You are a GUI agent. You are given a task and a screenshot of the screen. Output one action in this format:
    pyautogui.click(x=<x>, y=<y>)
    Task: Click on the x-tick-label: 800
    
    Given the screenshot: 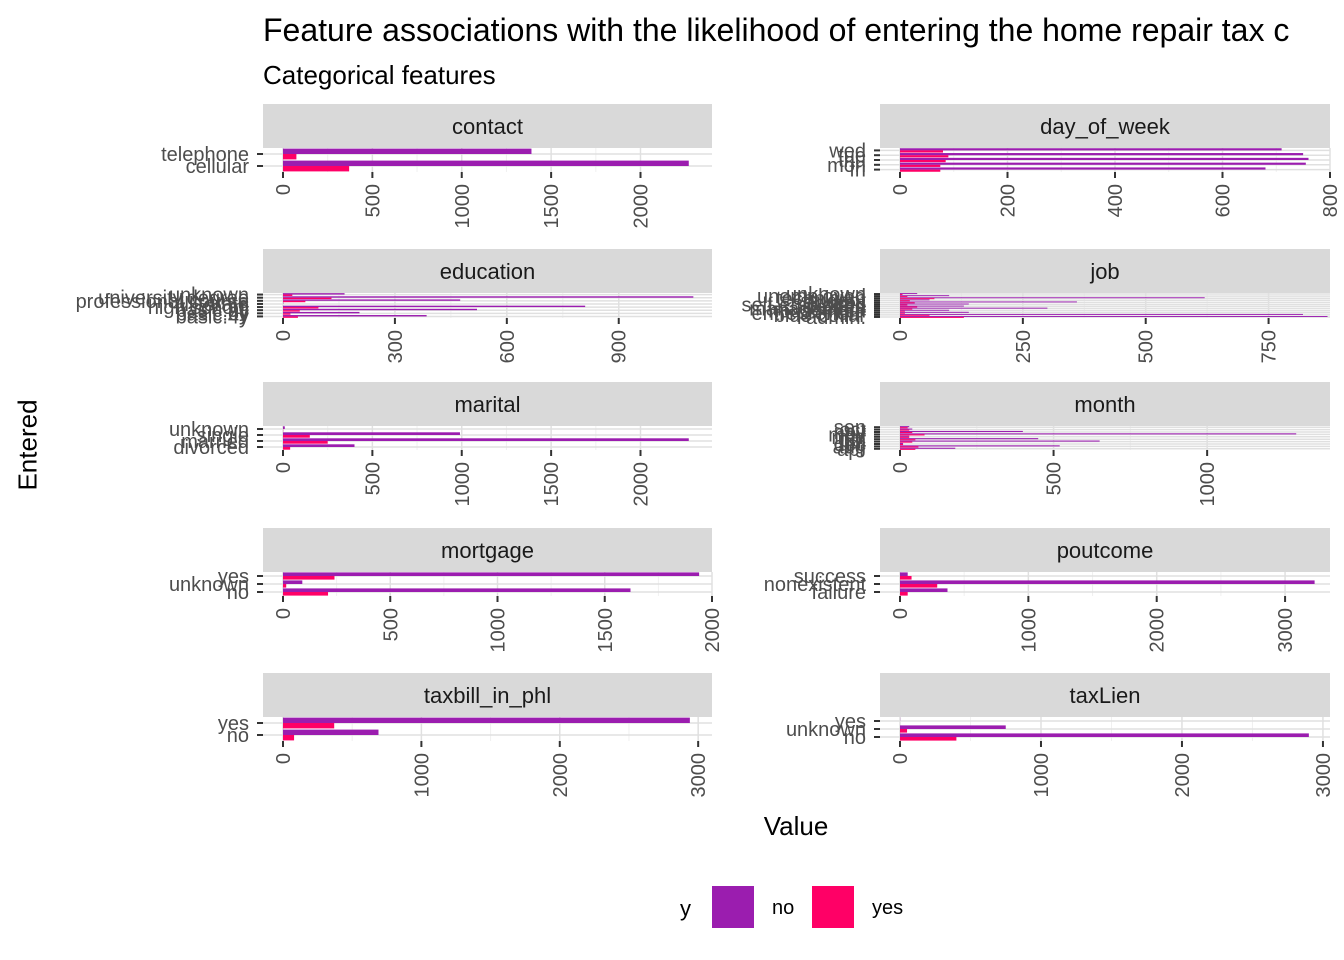 What is the action you would take?
    pyautogui.click(x=1331, y=200)
    